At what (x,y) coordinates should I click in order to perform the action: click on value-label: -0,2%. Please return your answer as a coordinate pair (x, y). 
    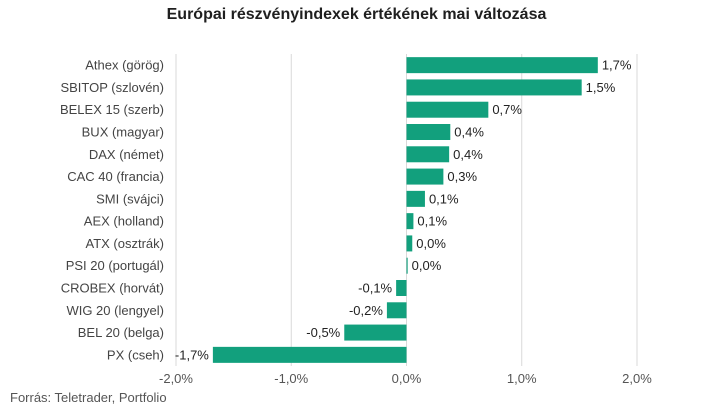
    Looking at the image, I should click on (366, 310).